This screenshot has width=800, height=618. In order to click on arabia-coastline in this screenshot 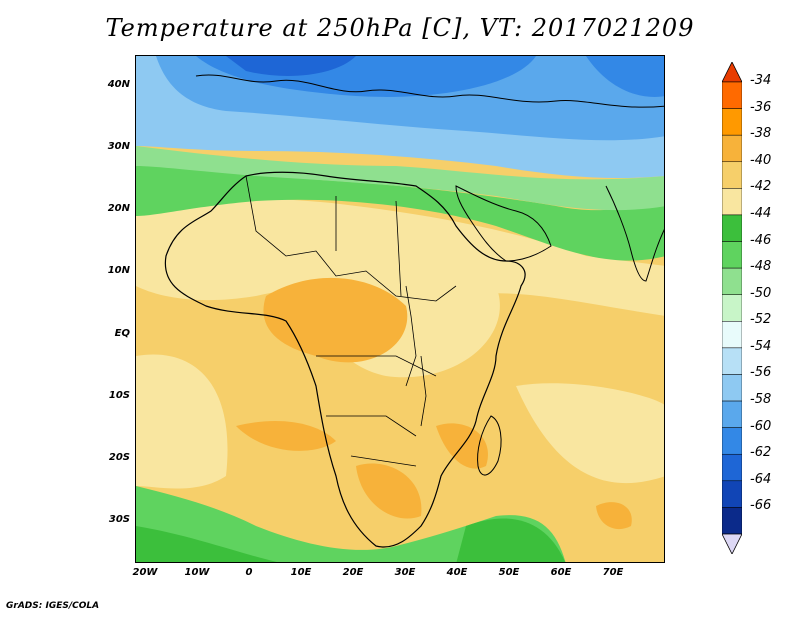, I will do `click(503, 223)`.